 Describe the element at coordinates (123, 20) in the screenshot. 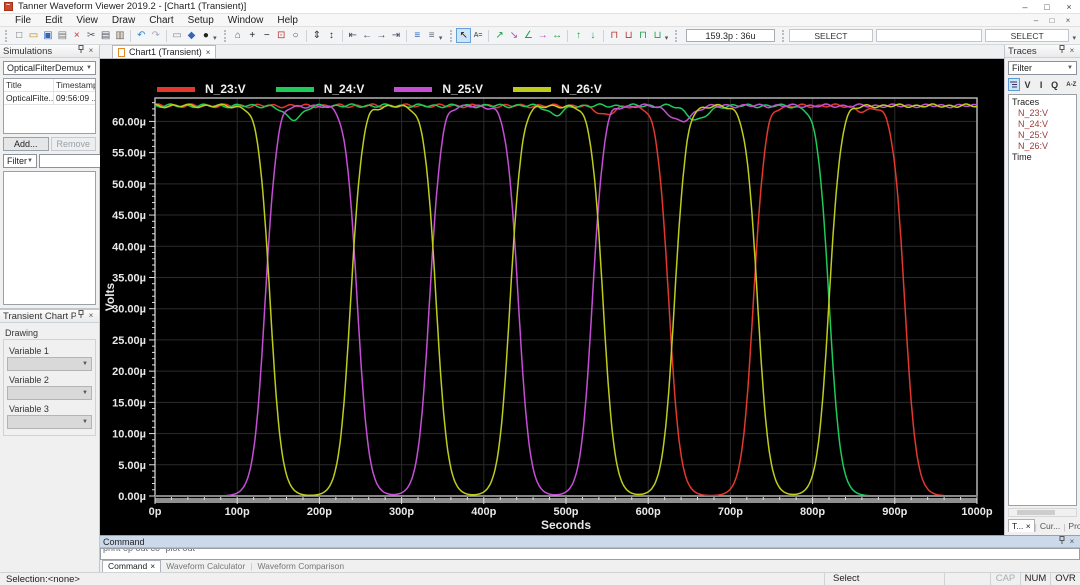

I see `menu-draw: Draw` at that location.